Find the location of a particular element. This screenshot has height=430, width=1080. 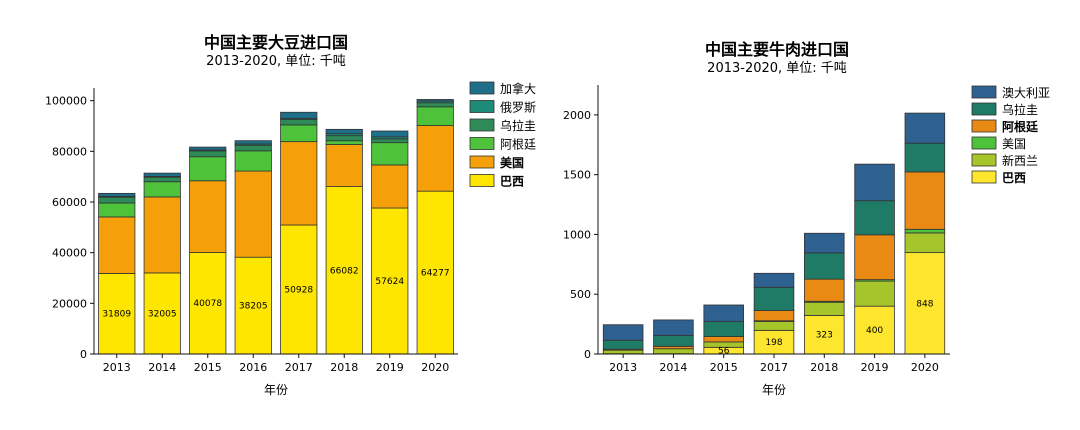

y-tick-label: 2000 is located at coordinates (577, 115).